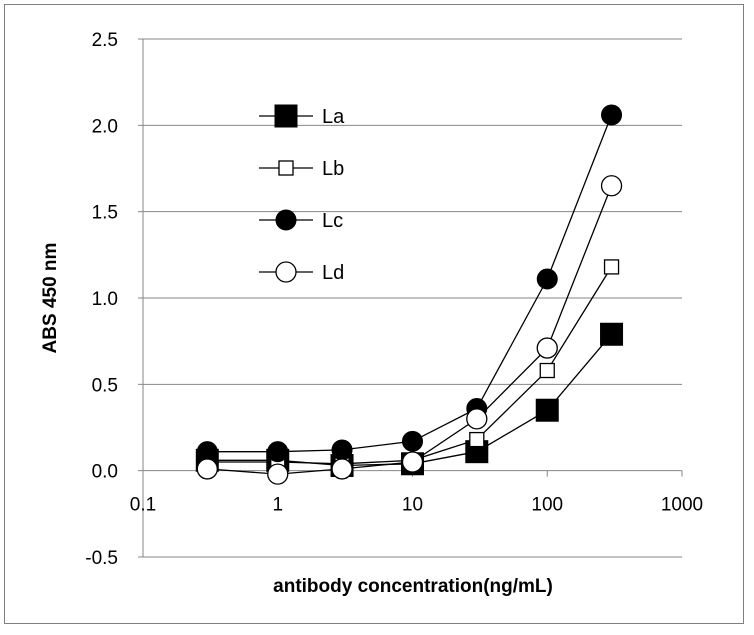 Image resolution: width=754 pixels, height=635 pixels. What do you see at coordinates (333, 169) in the screenshot?
I see `legend-label: Lb` at bounding box center [333, 169].